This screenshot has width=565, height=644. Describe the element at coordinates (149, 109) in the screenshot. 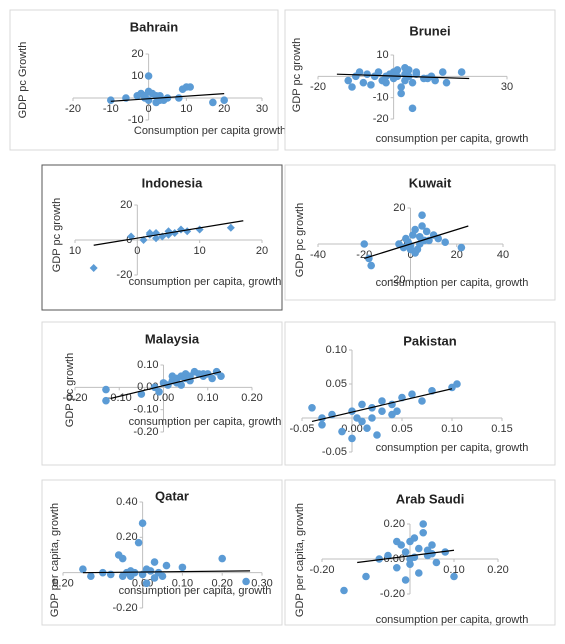

I see `x-tick-label: 0` at that location.